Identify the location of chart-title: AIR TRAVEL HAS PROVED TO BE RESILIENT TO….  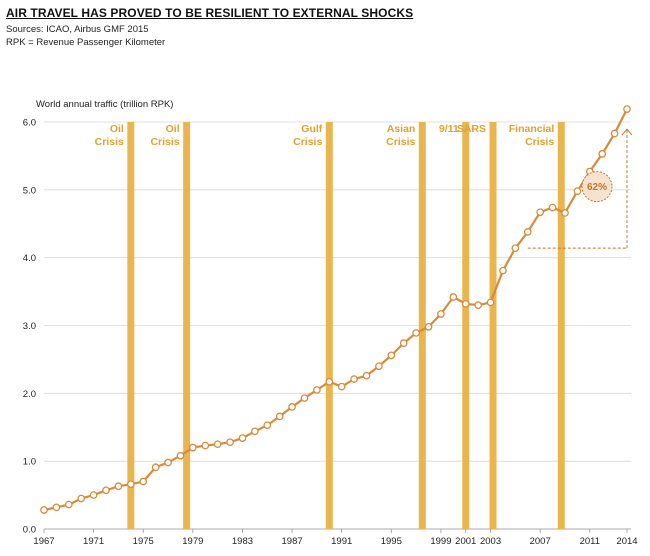
(210, 13).